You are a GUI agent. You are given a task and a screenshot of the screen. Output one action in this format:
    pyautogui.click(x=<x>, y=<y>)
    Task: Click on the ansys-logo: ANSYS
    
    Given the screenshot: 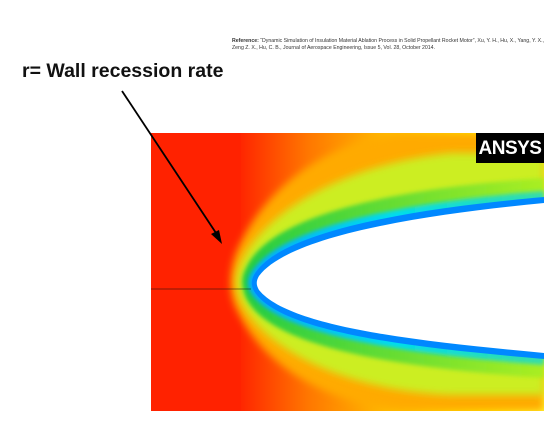 What is the action you would take?
    pyautogui.click(x=510, y=148)
    